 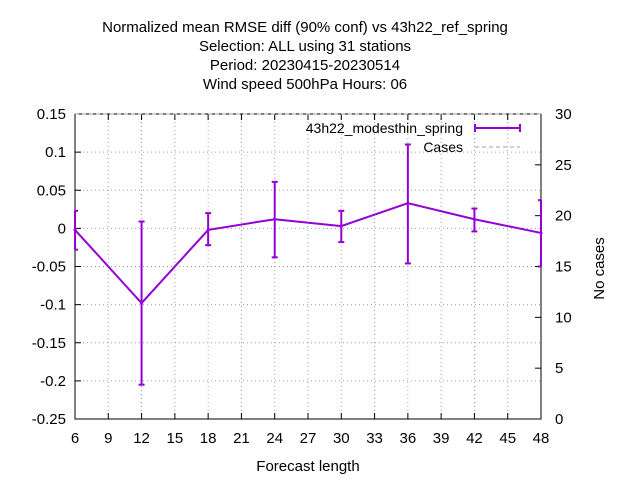 What do you see at coordinates (108, 438) in the screenshot?
I see `x-tick-label: 9` at bounding box center [108, 438].